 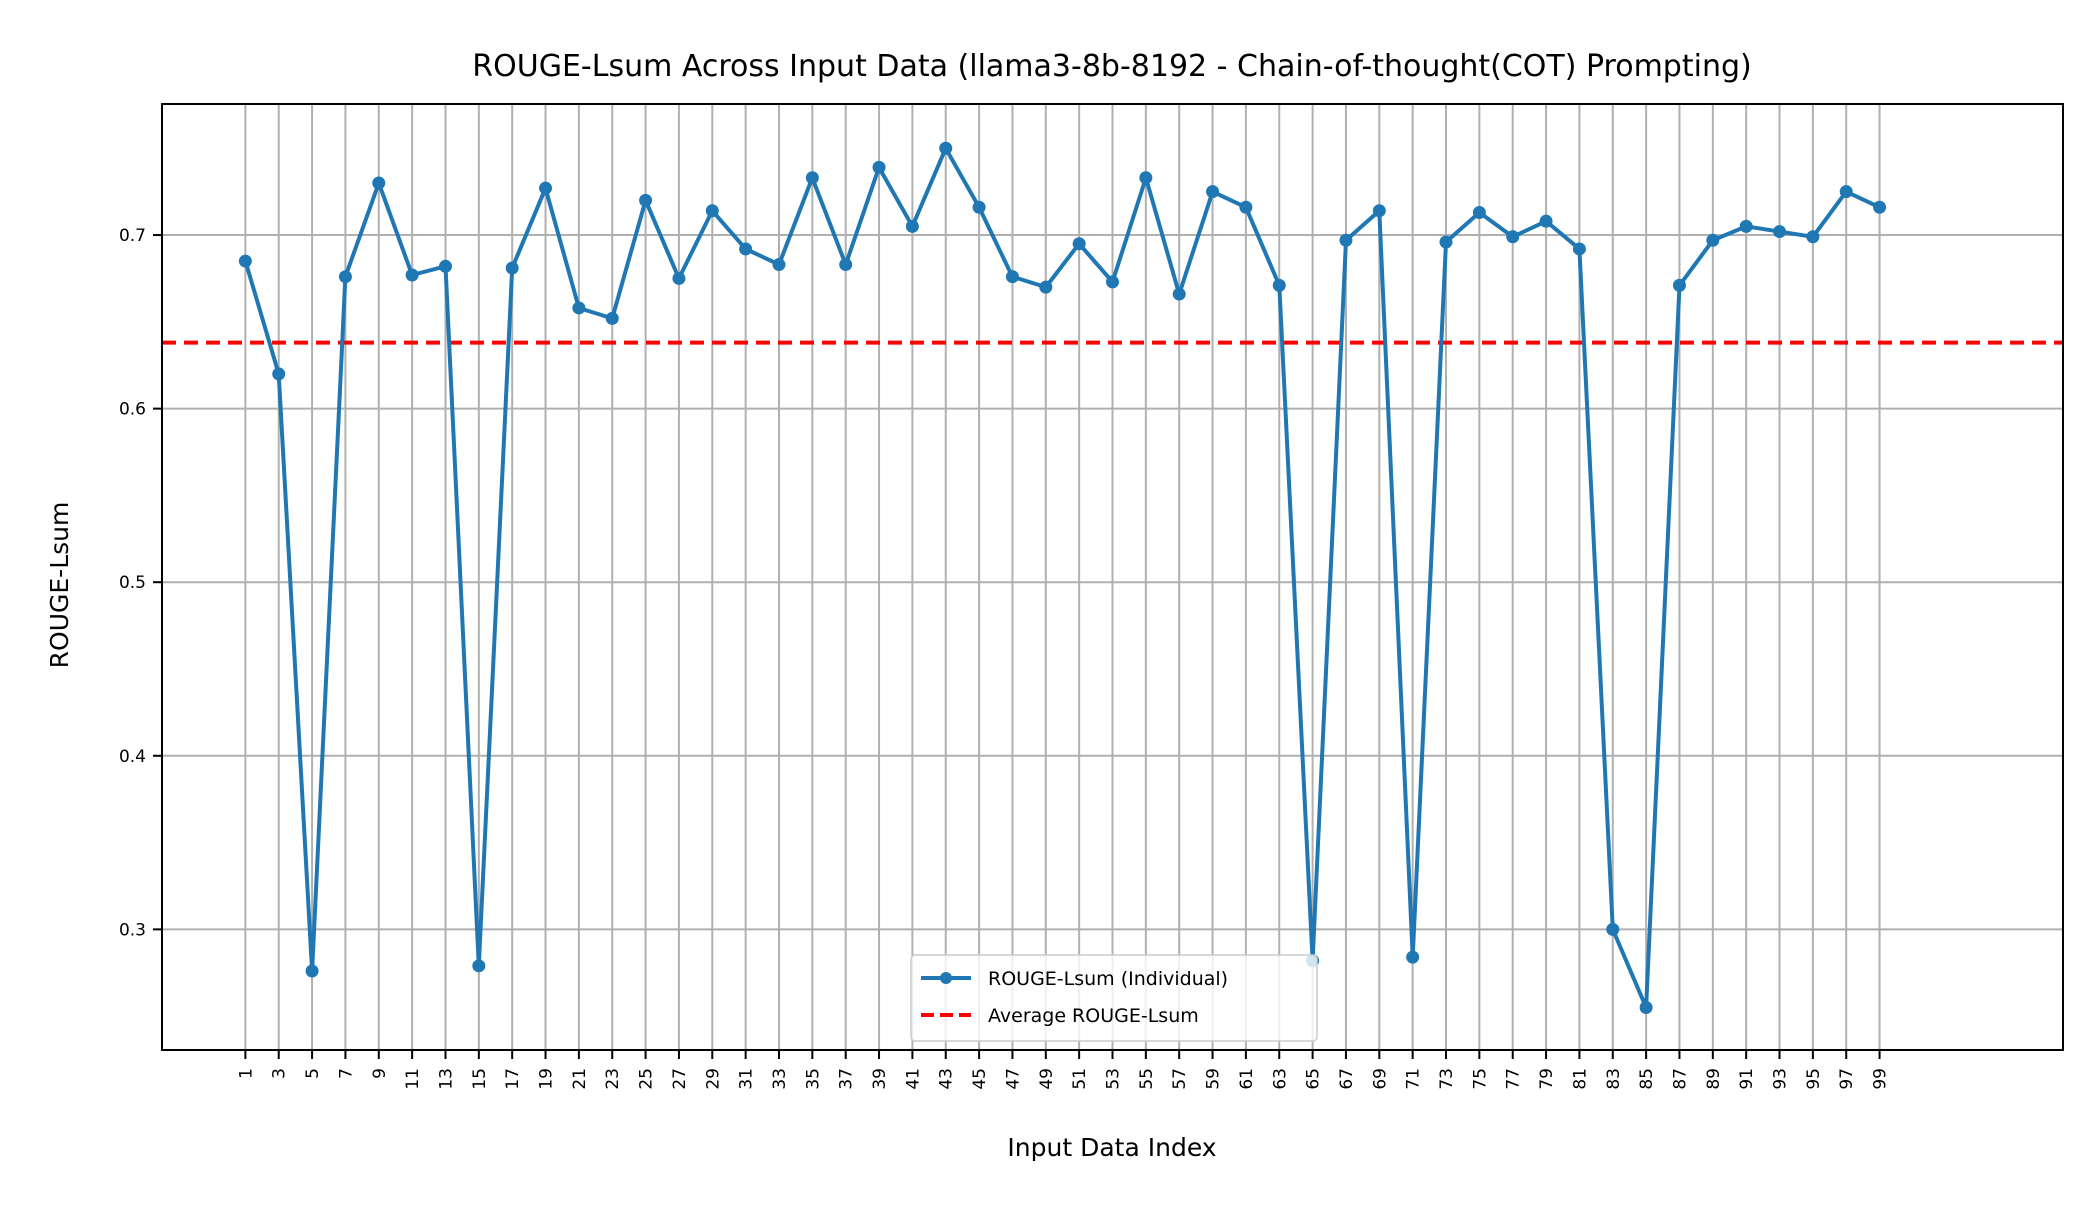 What do you see at coordinates (132, 757) in the screenshot?
I see `y-tick-label: 0.4` at bounding box center [132, 757].